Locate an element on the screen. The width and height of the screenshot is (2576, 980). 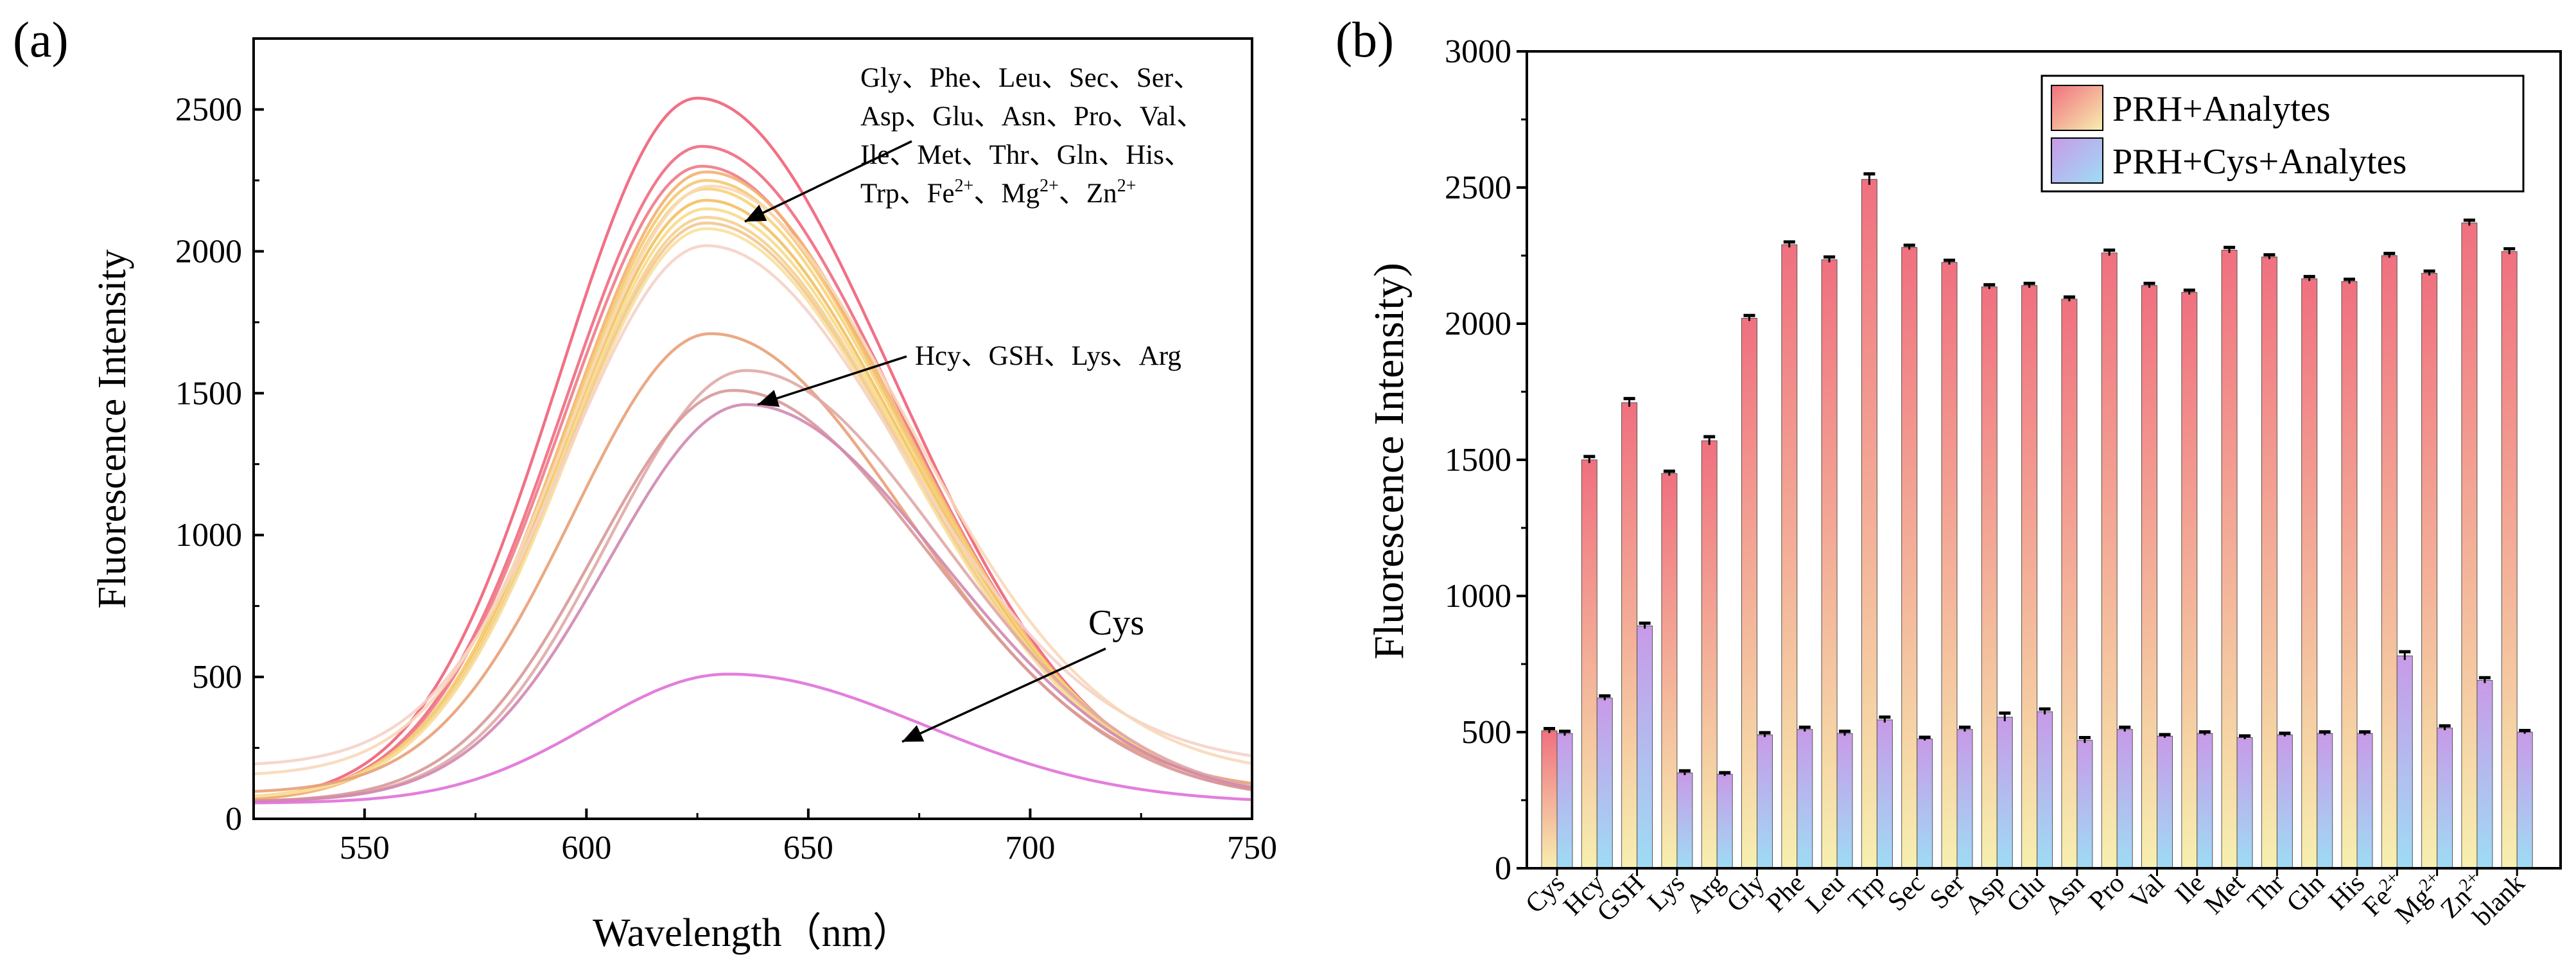
annotation-sup-mg: 2+ is located at coordinates (1049, 186).